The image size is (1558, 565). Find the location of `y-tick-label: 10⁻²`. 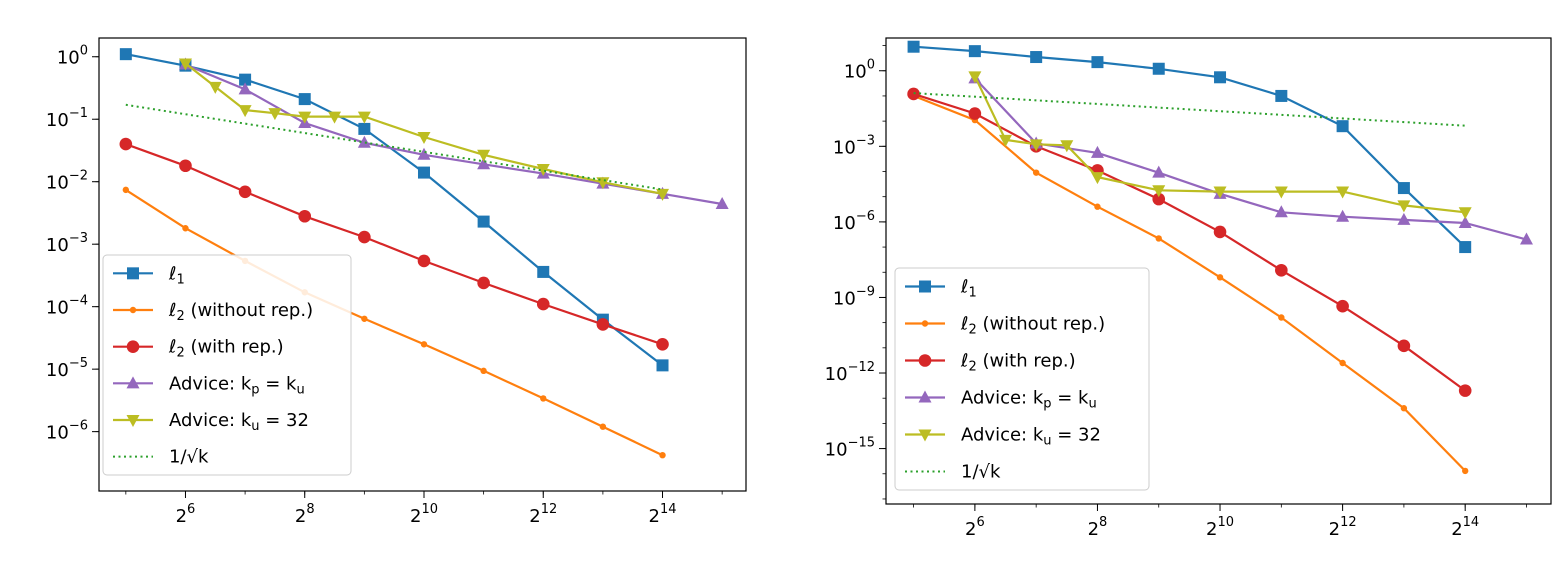

y-tick-label: 10⁻² is located at coordinates (67, 181).